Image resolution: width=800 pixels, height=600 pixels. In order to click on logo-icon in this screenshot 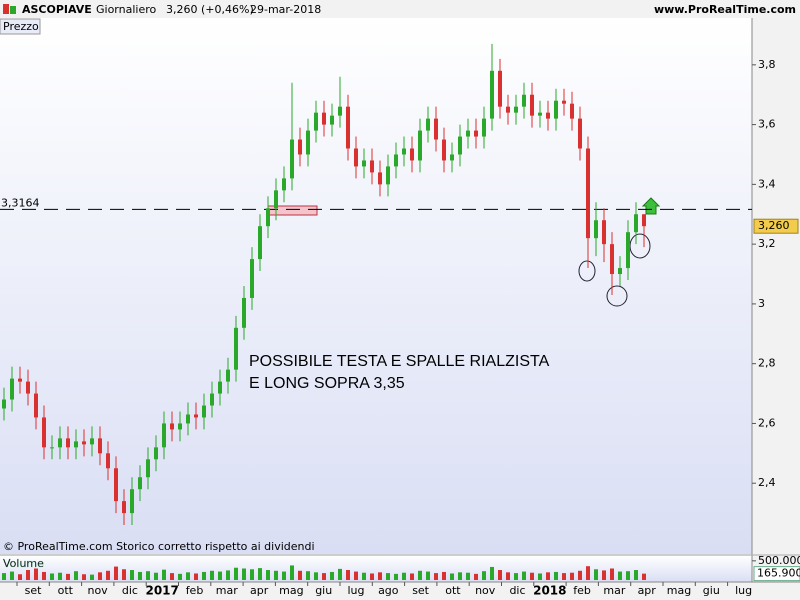, I will do `click(13, 10)`.